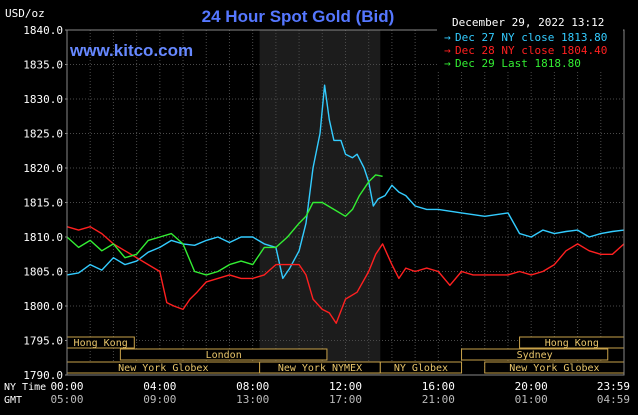  What do you see at coordinates (43, 272) in the screenshot?
I see `y-tick-label: 1805.0` at bounding box center [43, 272].